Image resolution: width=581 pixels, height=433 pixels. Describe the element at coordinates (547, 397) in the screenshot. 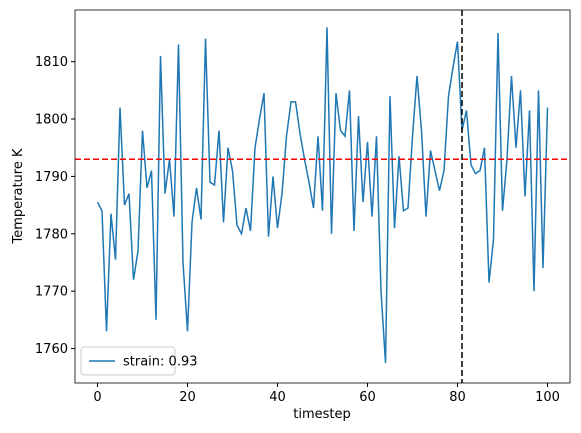

I see `x-tick-label: 100` at that location.